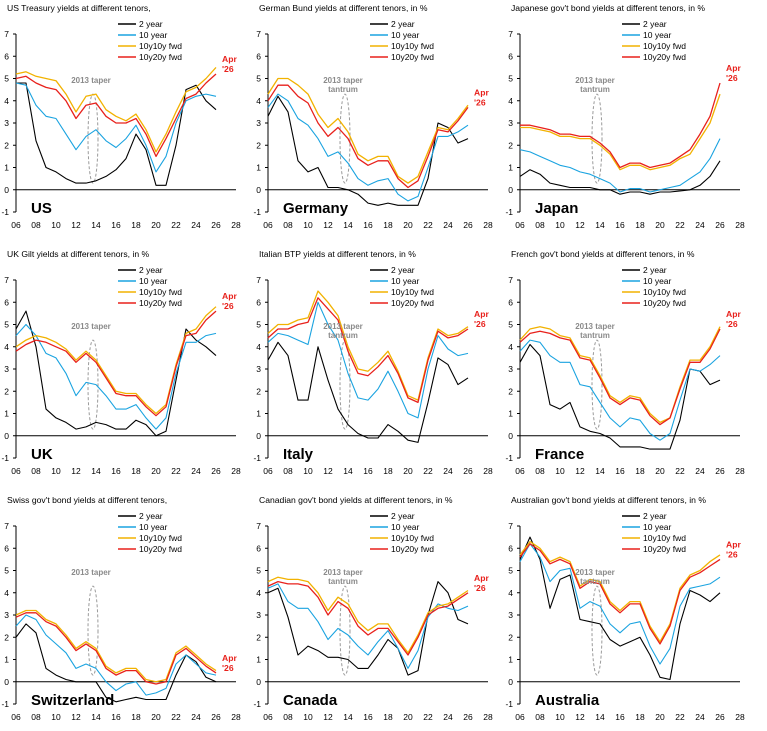 The height and width of the screenshot is (731, 767). I want to click on country-label: Japan, so click(556, 208).